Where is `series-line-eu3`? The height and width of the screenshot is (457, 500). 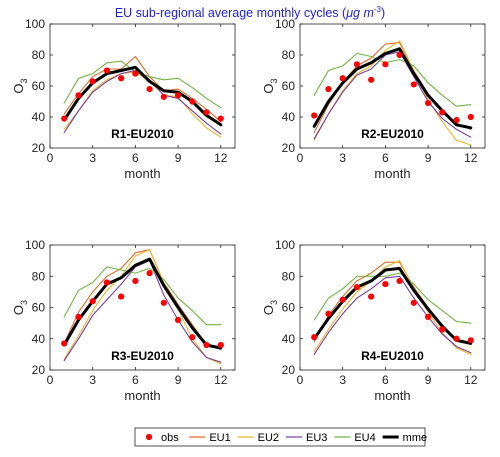 series-line-eu3 is located at coordinates (392, 315).